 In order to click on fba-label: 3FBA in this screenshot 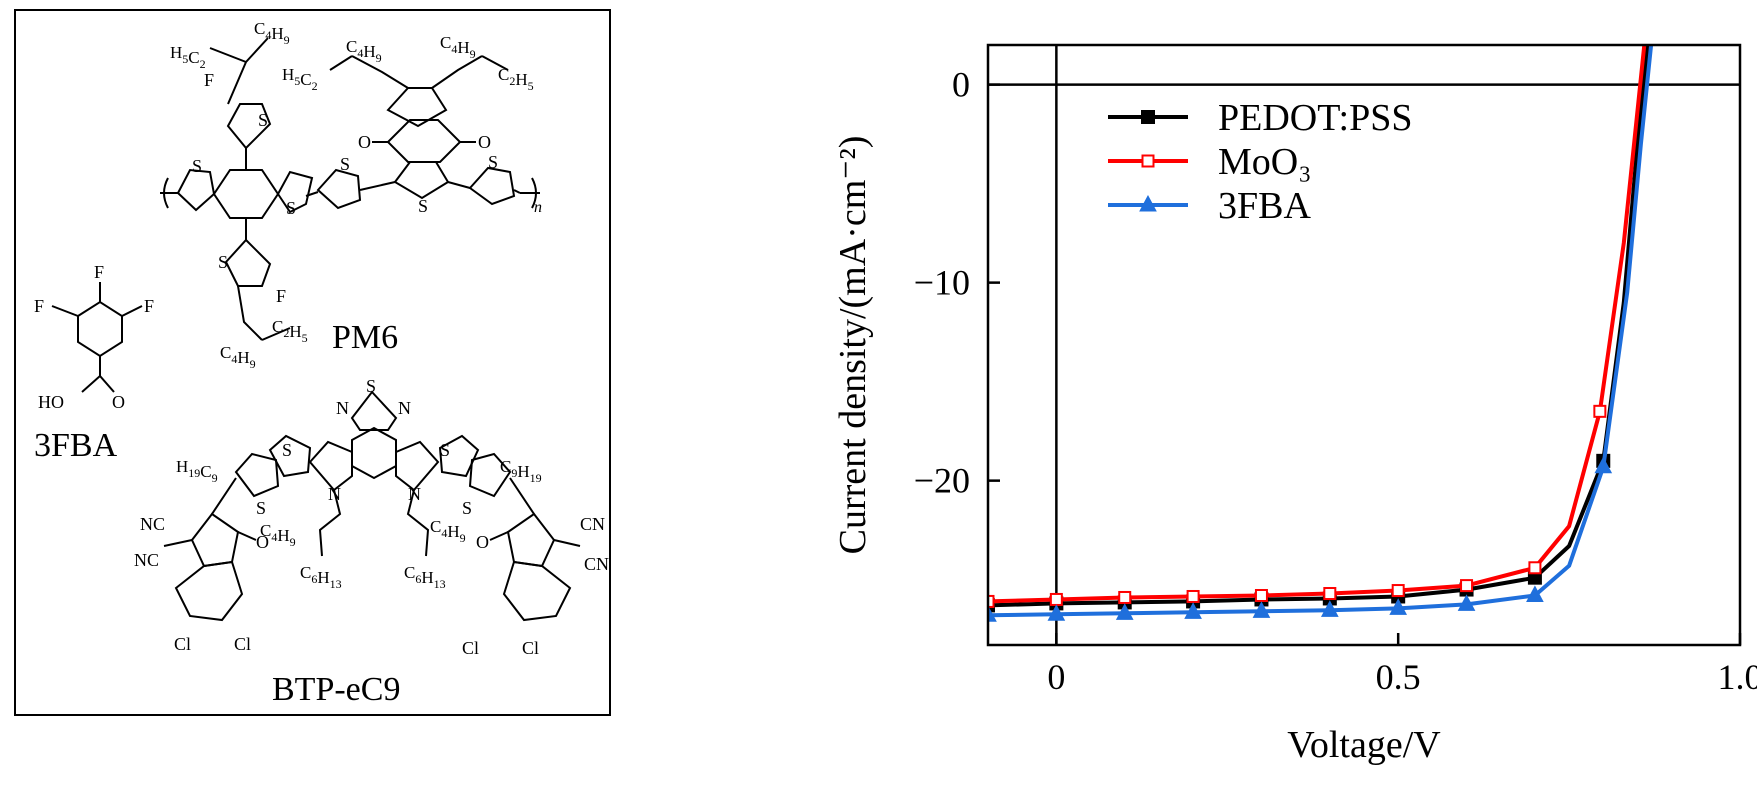, I will do `click(76, 445)`.